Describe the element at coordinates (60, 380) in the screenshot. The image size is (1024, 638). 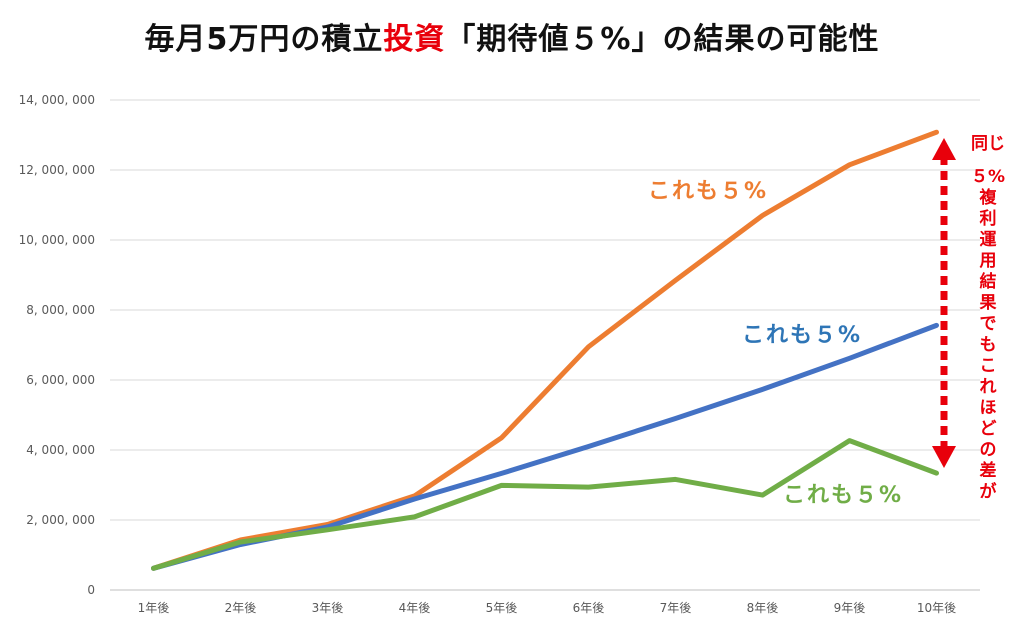
I see `y-tick-label: 6, 000, 000` at that location.